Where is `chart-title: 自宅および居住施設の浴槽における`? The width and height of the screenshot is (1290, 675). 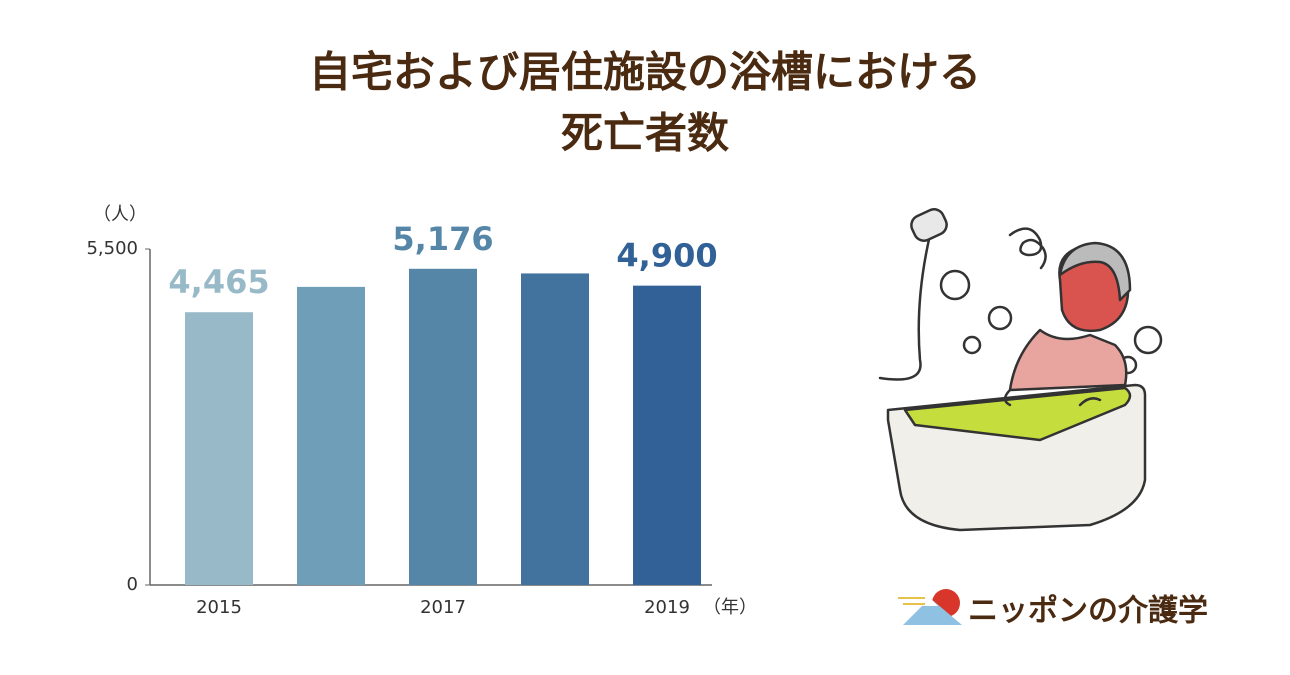 chart-title: 自宅および居住施設の浴槽における is located at coordinates (645, 72).